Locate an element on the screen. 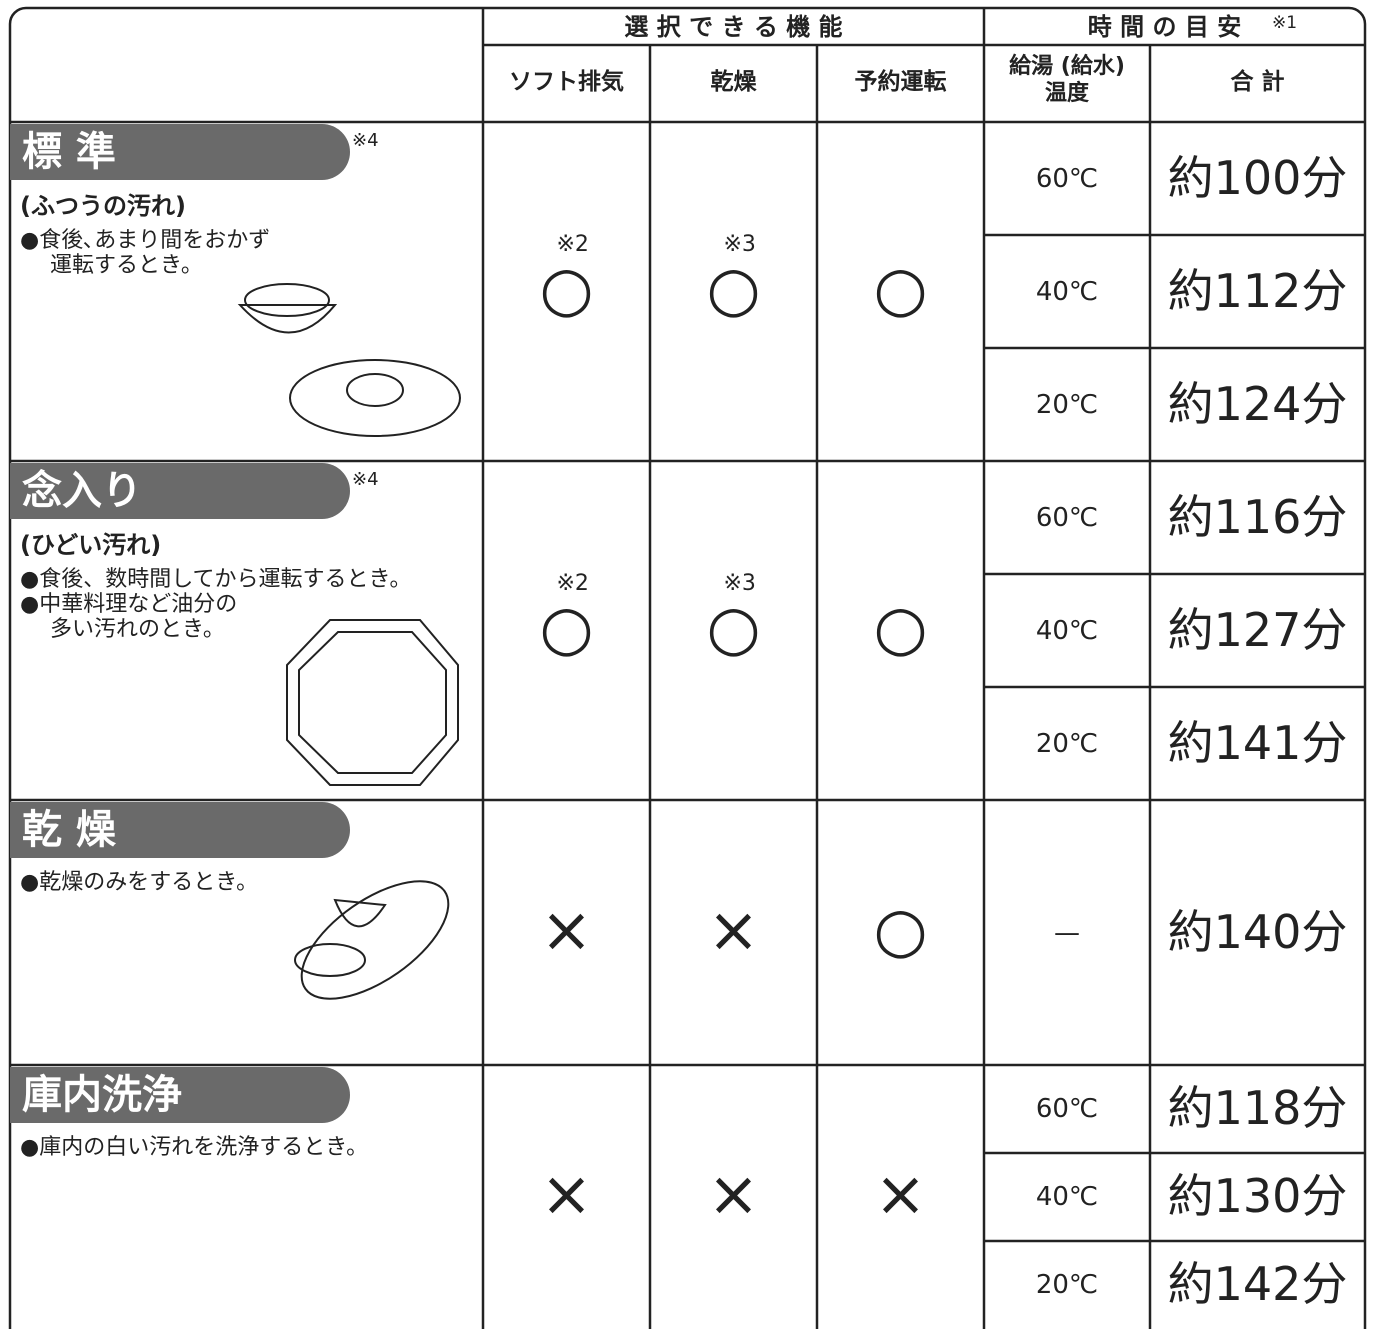 Image resolution: width=1375 pixels, height=1329 pixels. total-time: 約112分 is located at coordinates (1257, 290).